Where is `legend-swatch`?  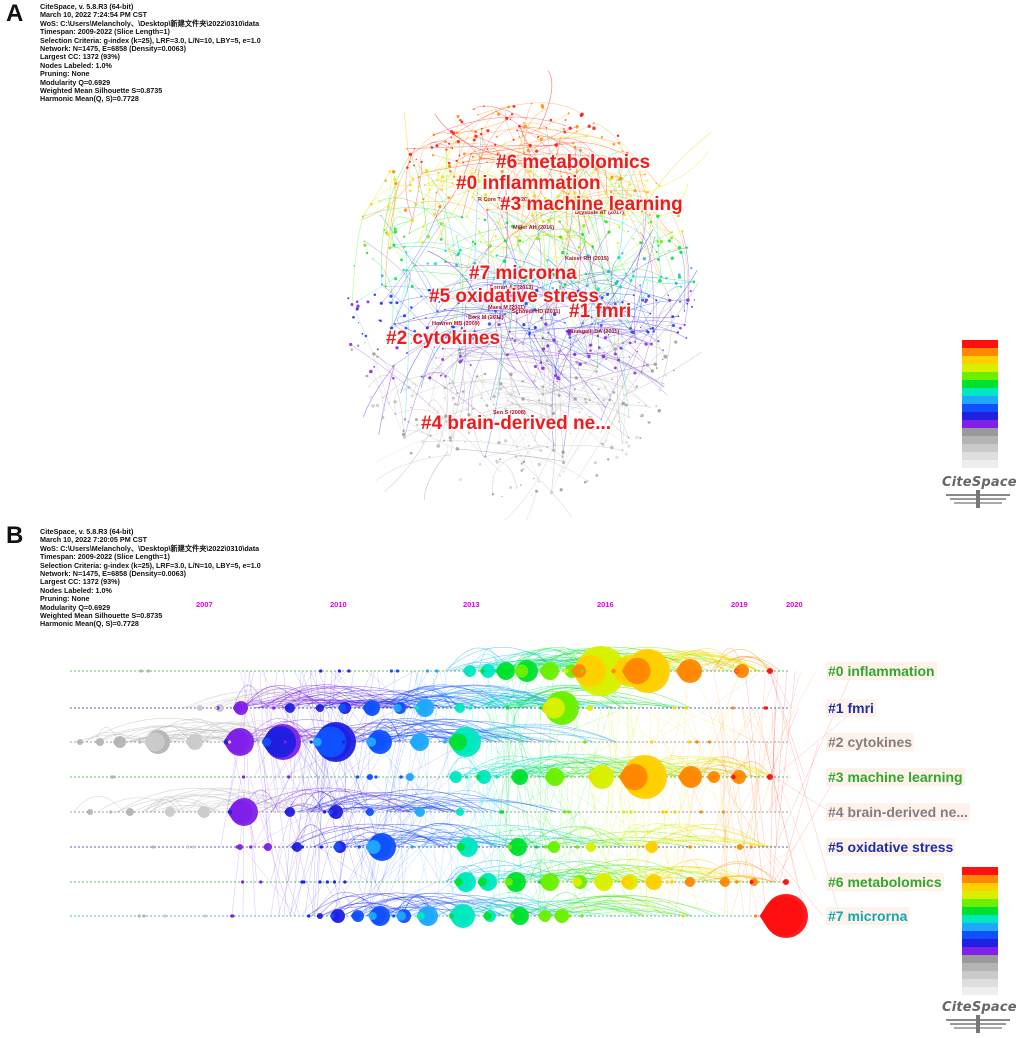 legend-swatch is located at coordinates (980, 967).